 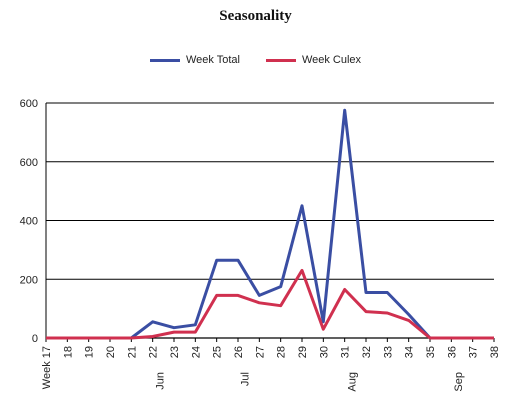 What do you see at coordinates (29, 280) in the screenshot?
I see `y-tick-label: 200` at bounding box center [29, 280].